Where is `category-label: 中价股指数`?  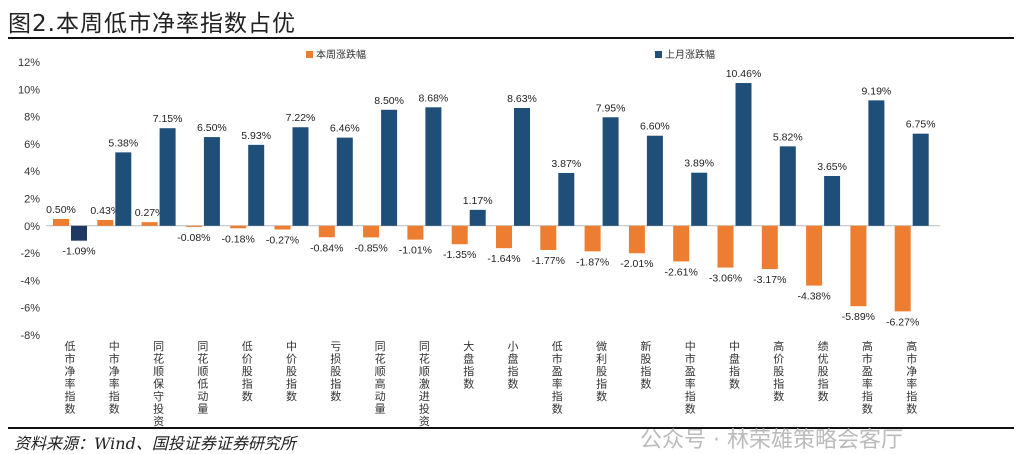 category-label: 中价股指数 is located at coordinates (291, 371).